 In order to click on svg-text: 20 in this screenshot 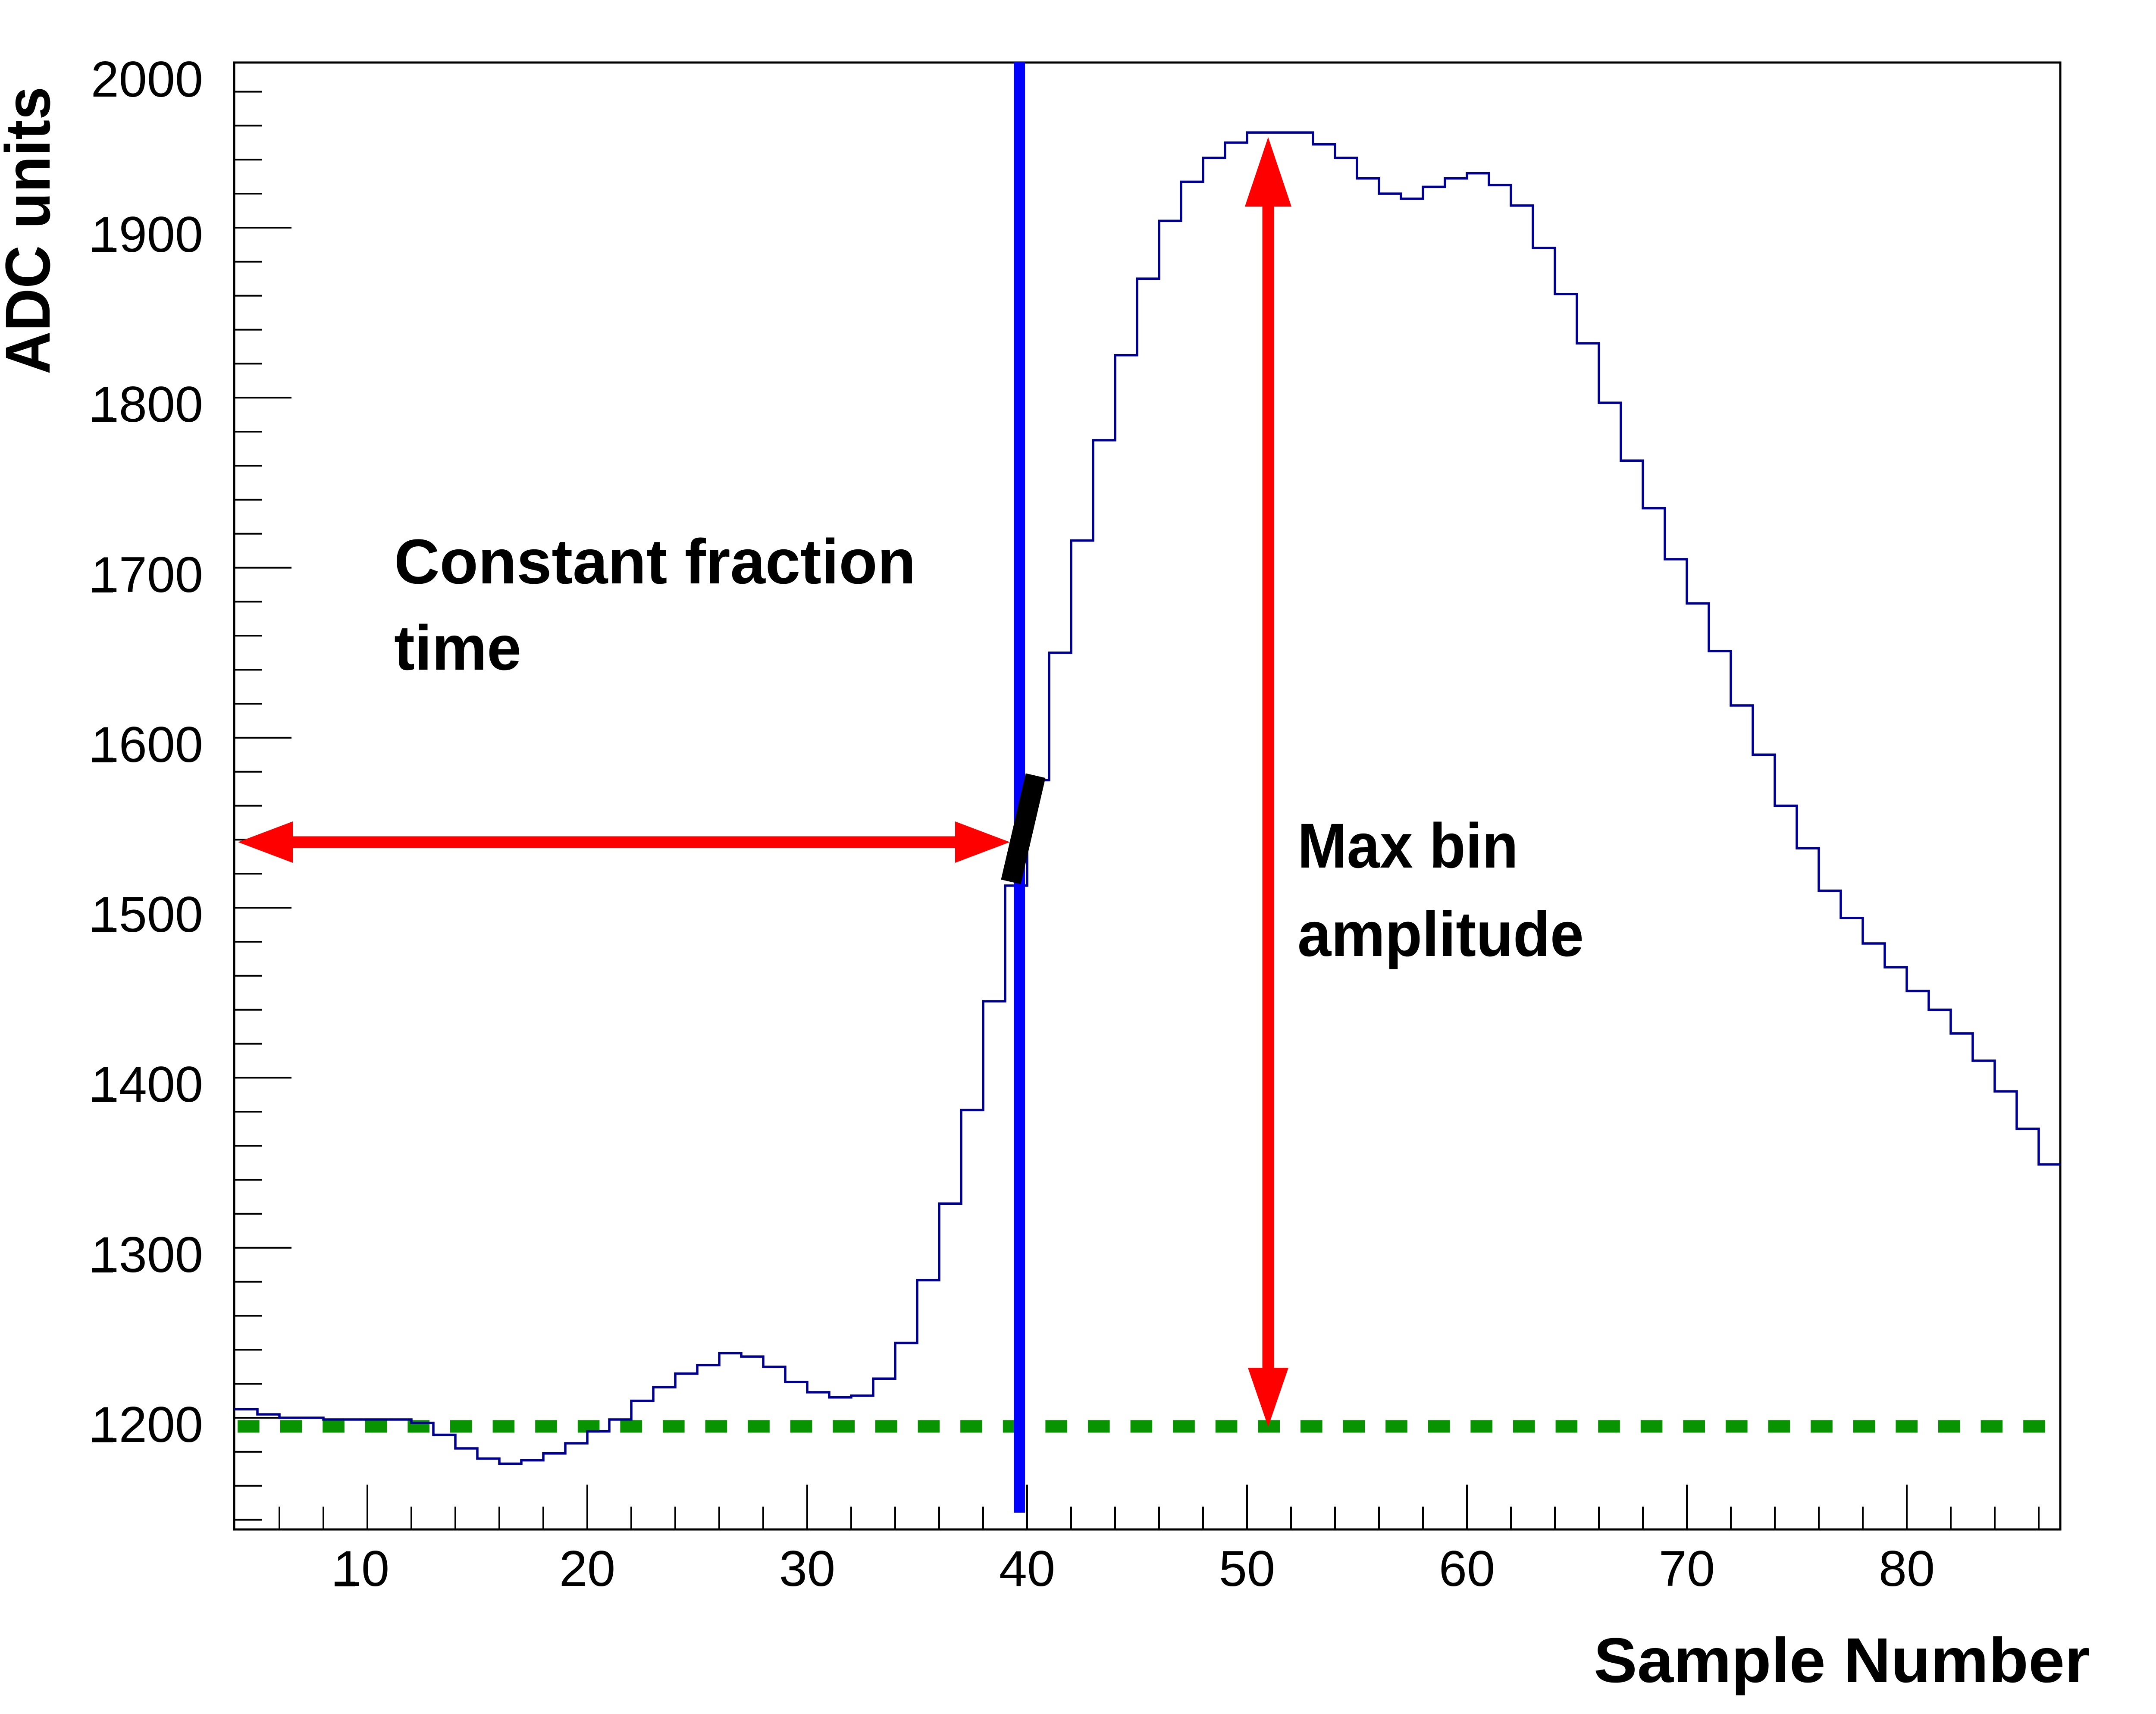, I will do `click(587, 1568)`.